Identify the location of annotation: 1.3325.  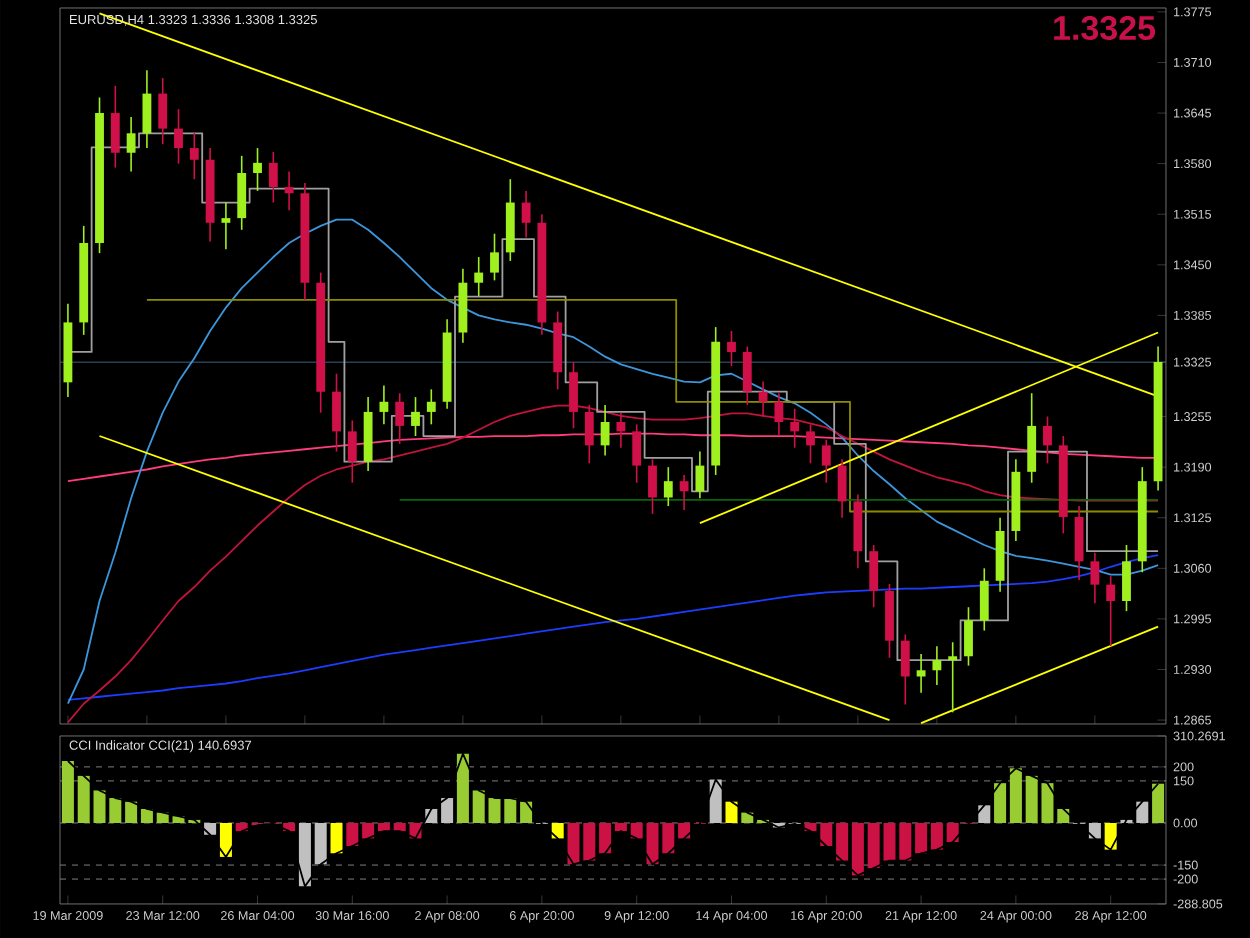
(1105, 28).